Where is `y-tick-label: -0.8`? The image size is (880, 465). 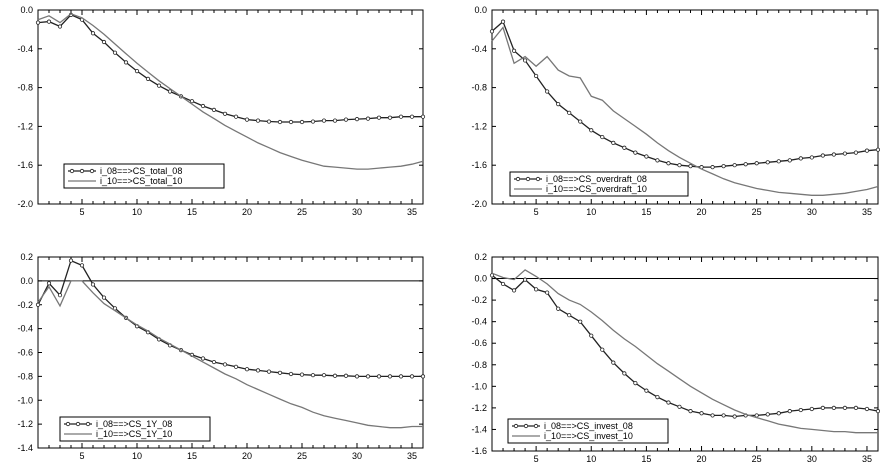 y-tick-label: -0.8 is located at coordinates (479, 88).